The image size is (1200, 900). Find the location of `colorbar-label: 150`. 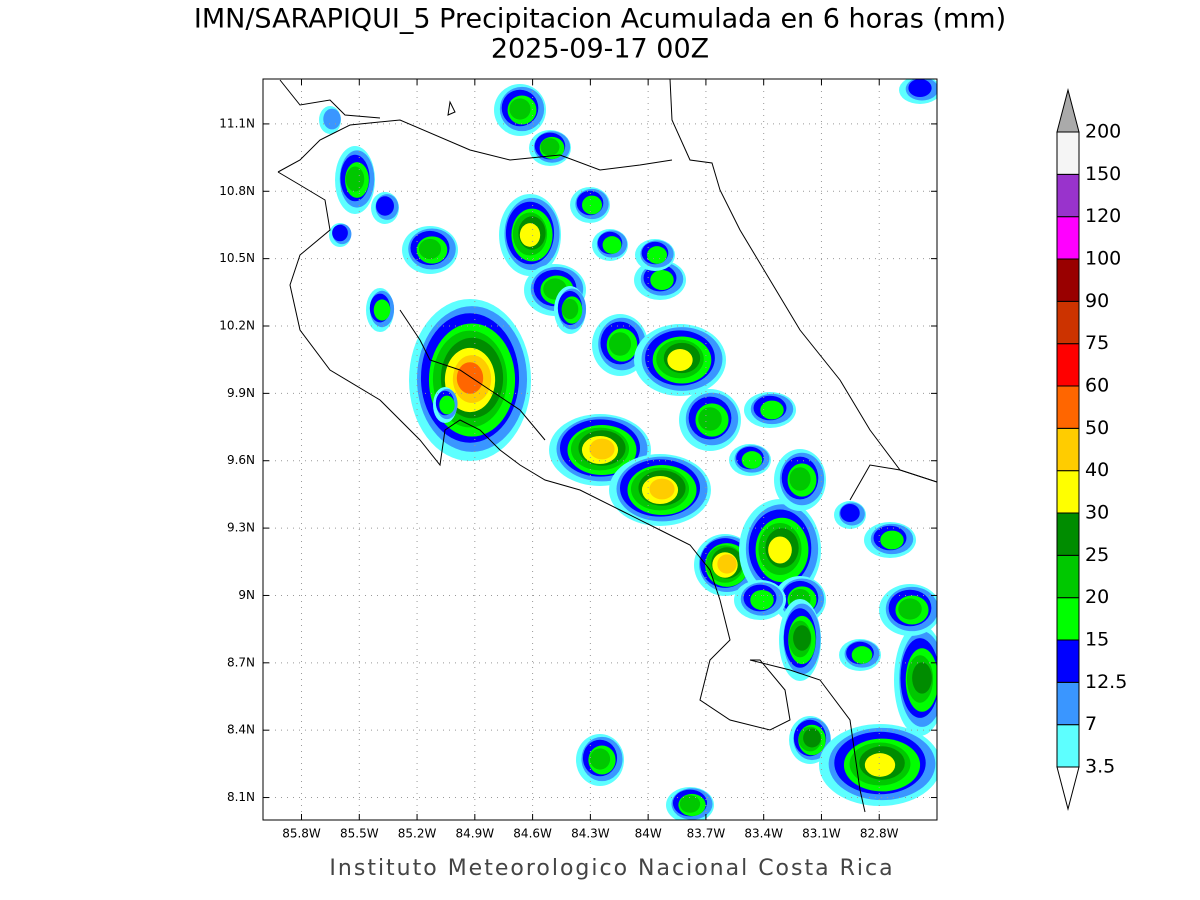

colorbar-label: 150 is located at coordinates (1103, 174).